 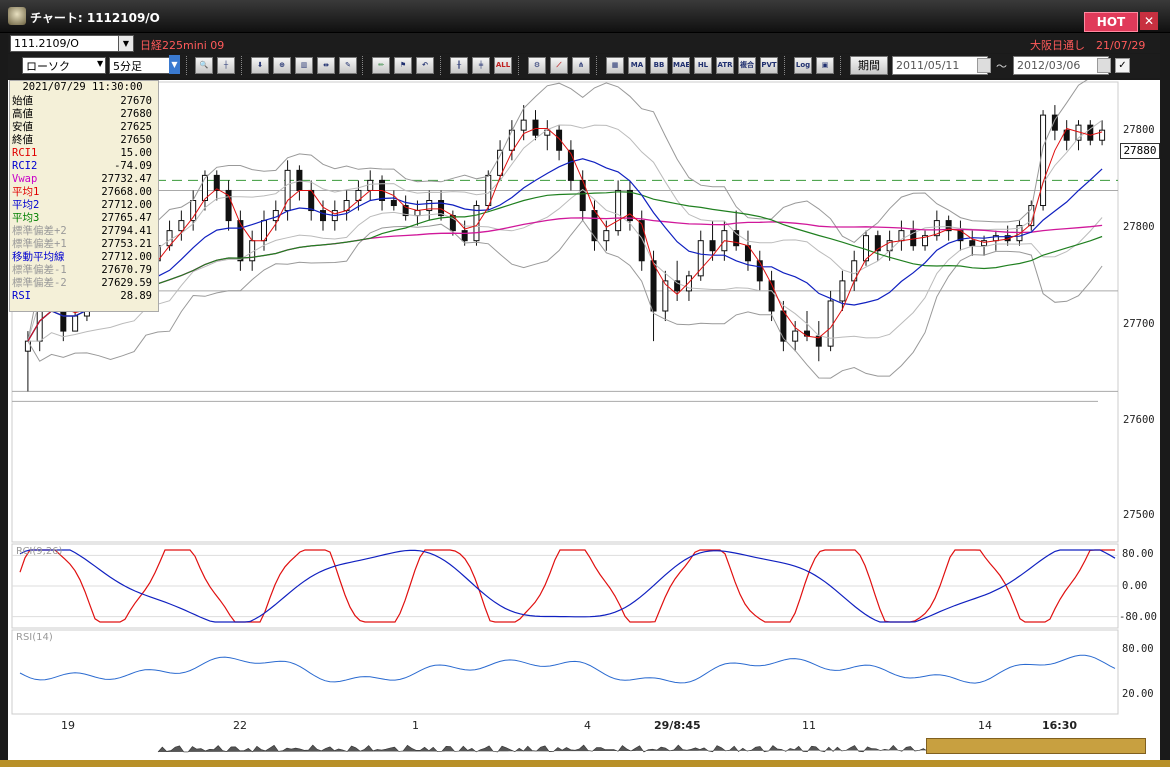 What do you see at coordinates (136, 140) in the screenshot?
I see `info-value: 27650` at bounding box center [136, 140].